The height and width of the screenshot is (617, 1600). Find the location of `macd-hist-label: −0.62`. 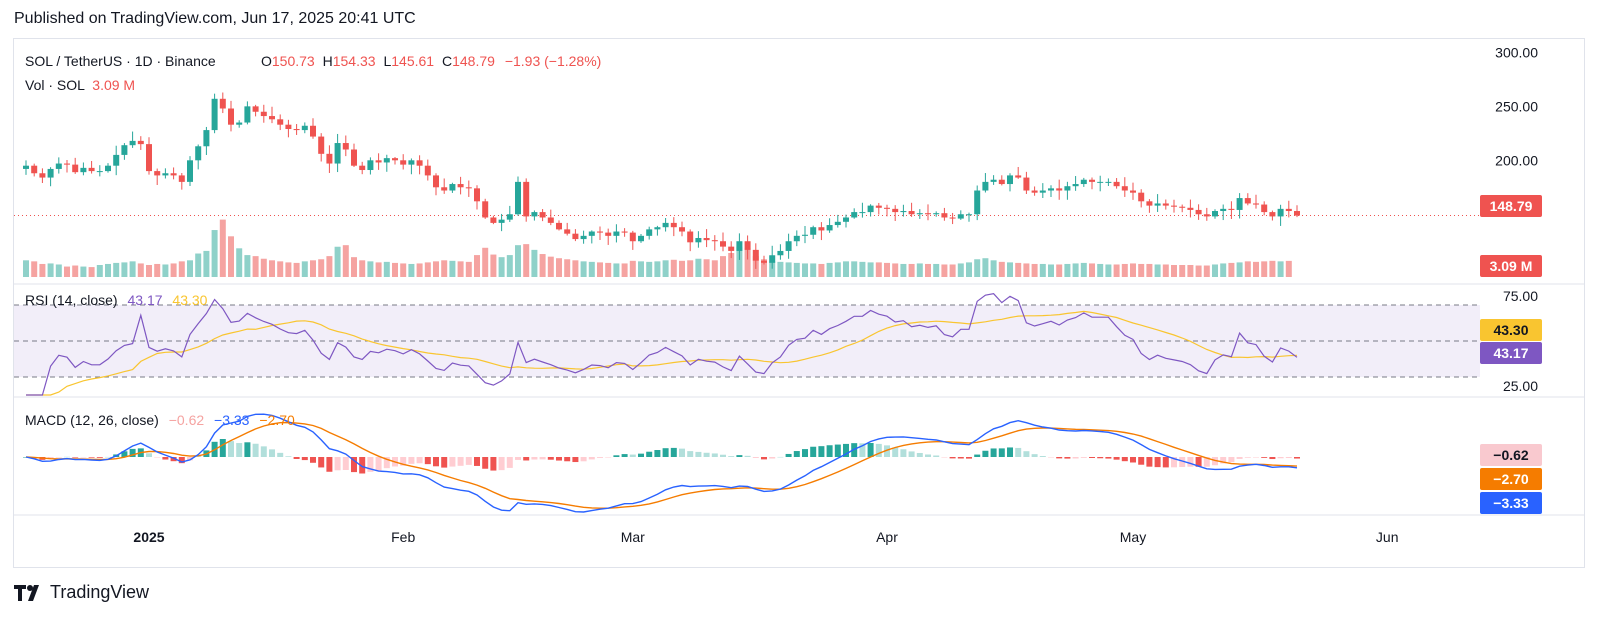

macd-hist-label: −0.62 is located at coordinates (1511, 455).